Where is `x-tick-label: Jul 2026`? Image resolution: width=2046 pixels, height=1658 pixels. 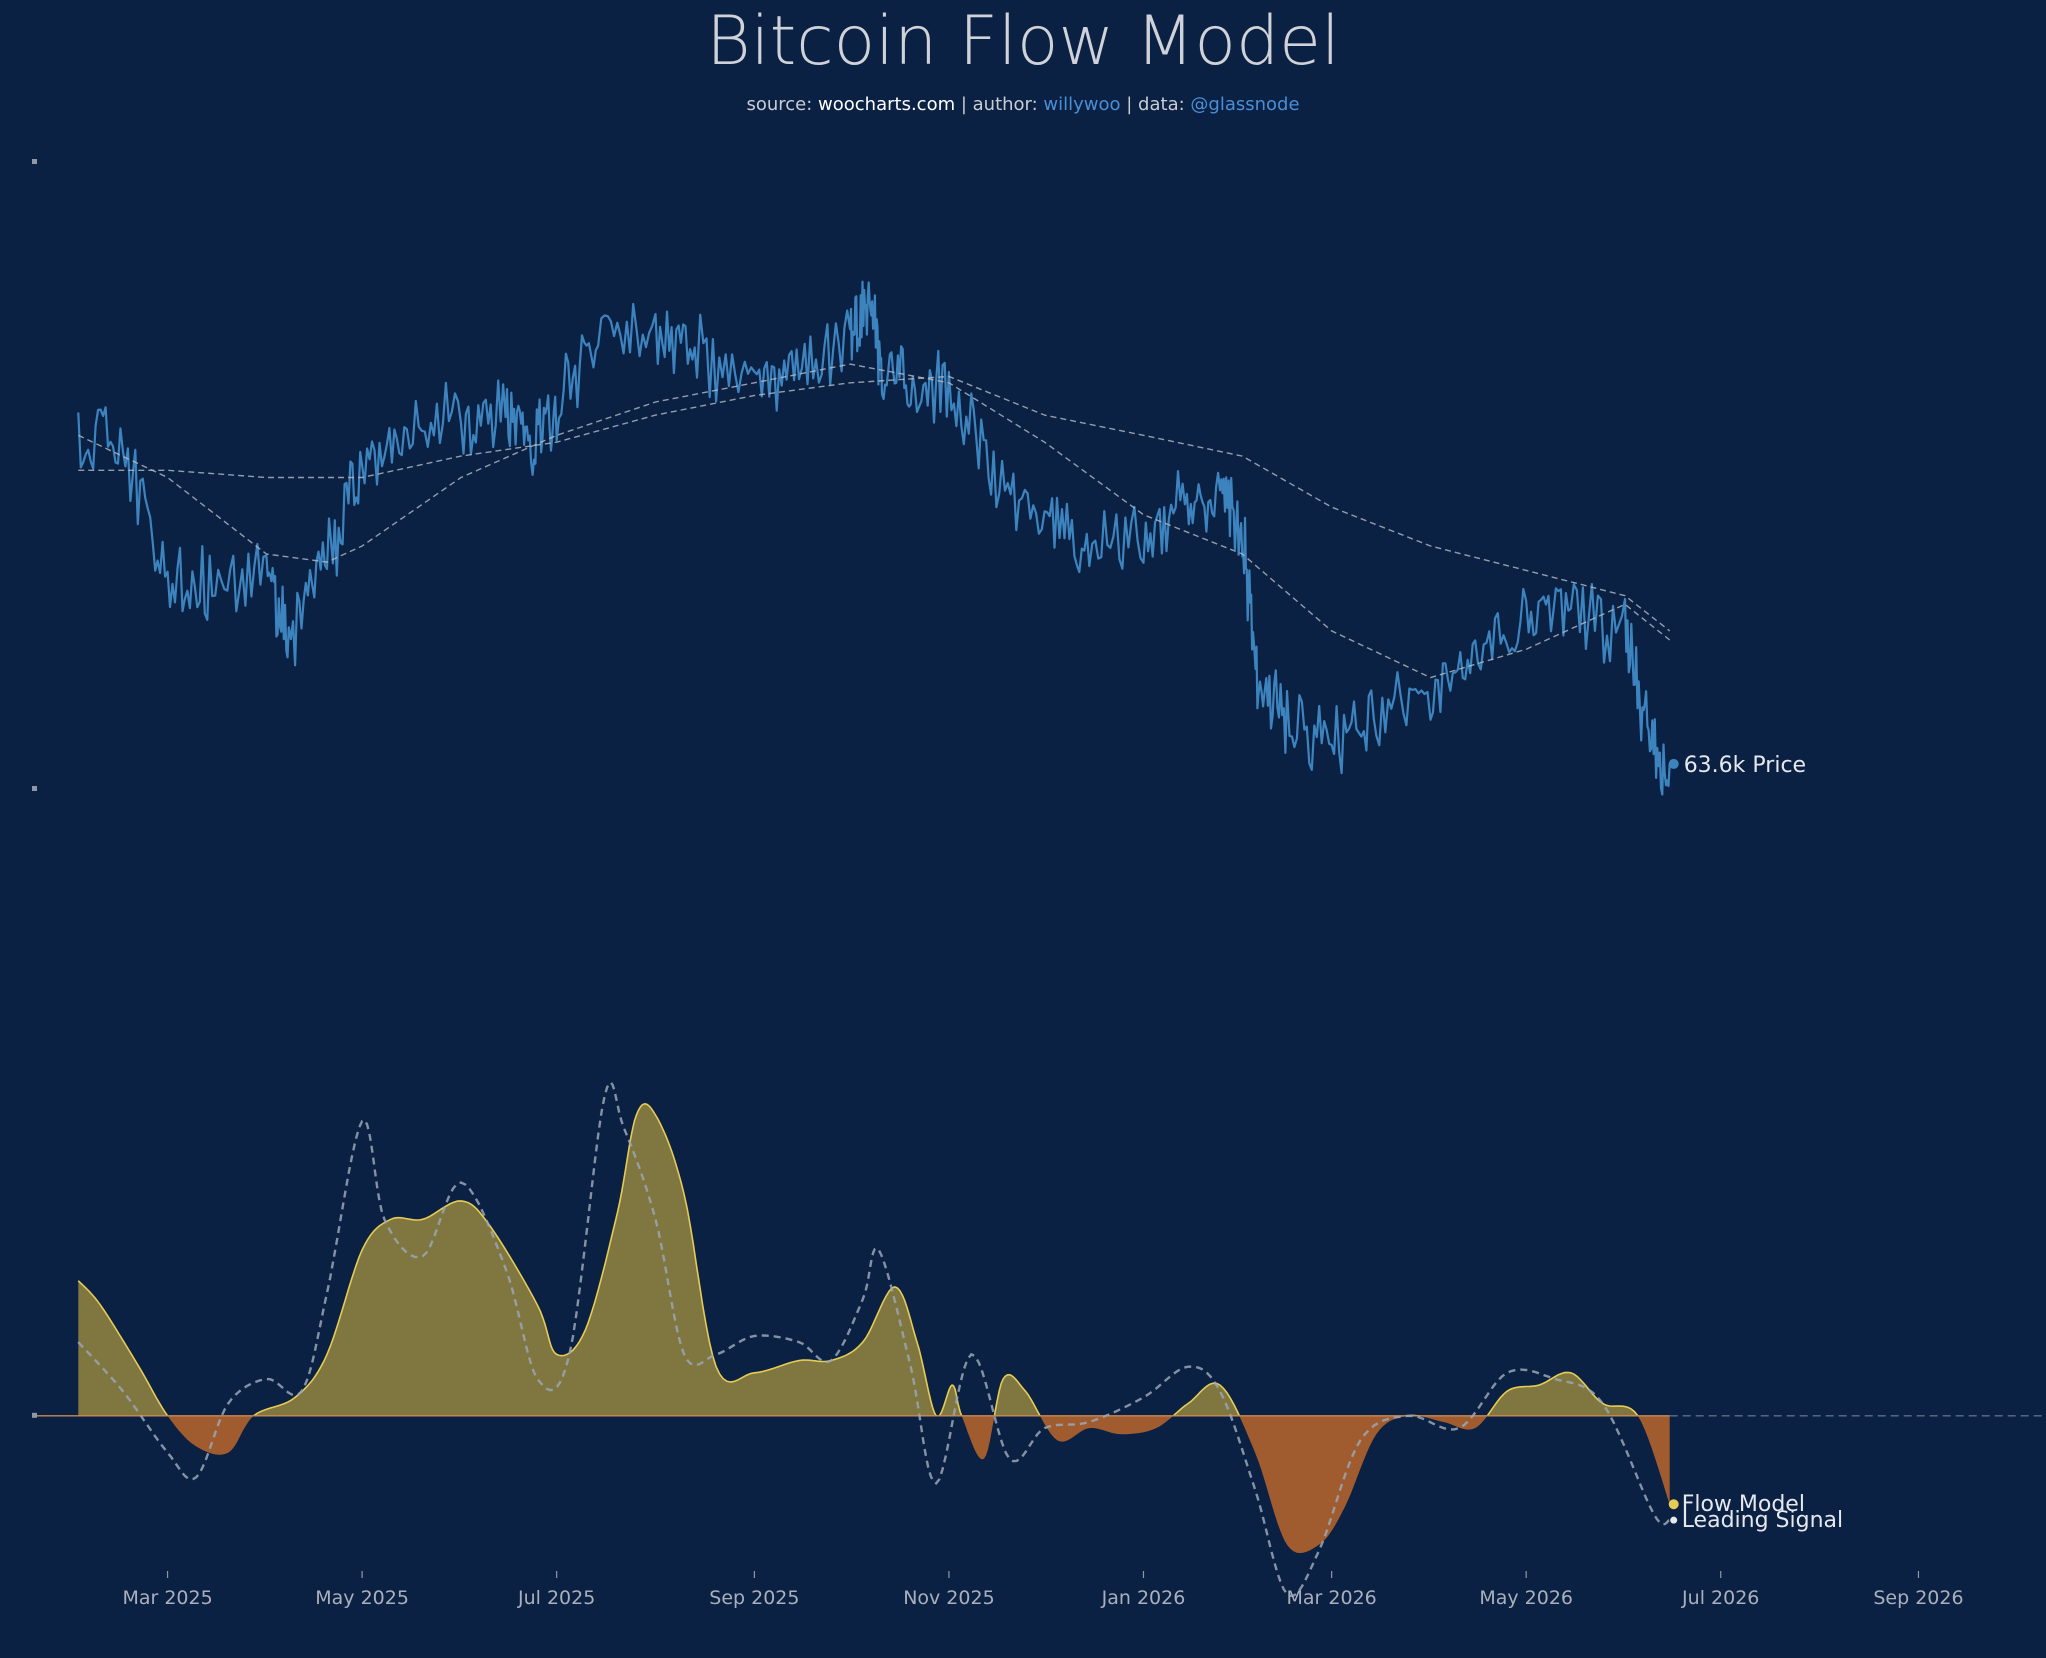
x-tick-label: Jul 2026 is located at coordinates (1720, 1598).